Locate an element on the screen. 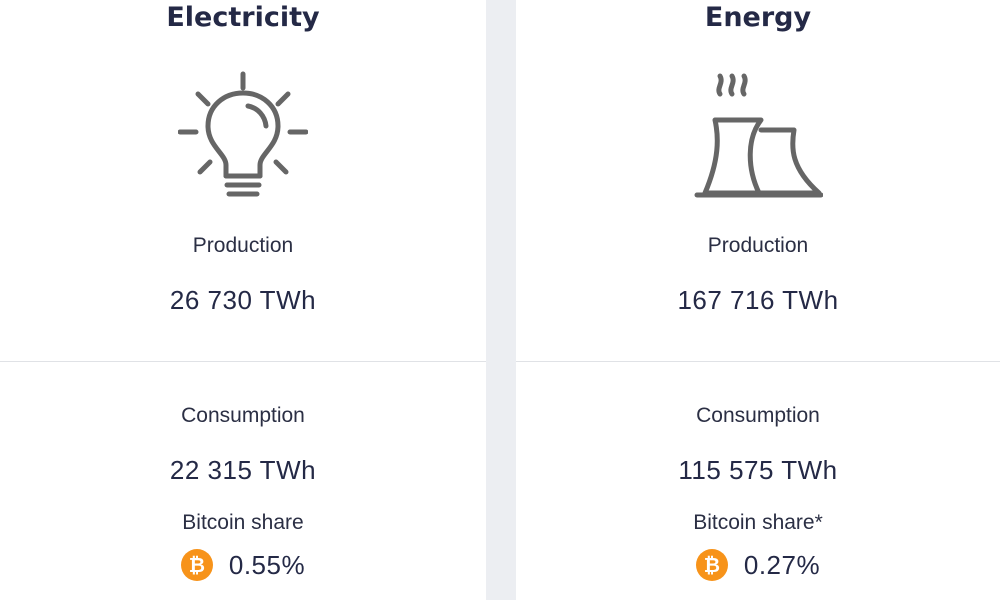 This screenshot has width=1000, height=600. energy-production-value: 167 716 TWh is located at coordinates (758, 300).